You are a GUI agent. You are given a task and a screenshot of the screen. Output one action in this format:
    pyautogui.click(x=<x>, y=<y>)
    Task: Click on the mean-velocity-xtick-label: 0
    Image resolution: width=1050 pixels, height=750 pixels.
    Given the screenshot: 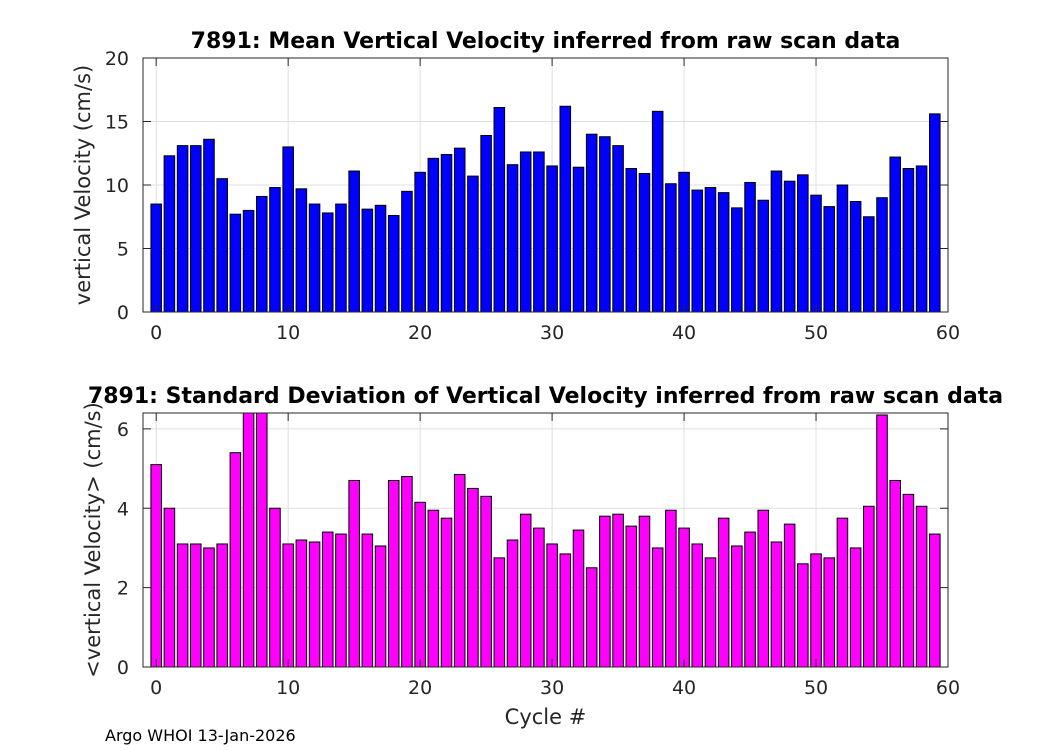 What is the action you would take?
    pyautogui.click(x=156, y=333)
    